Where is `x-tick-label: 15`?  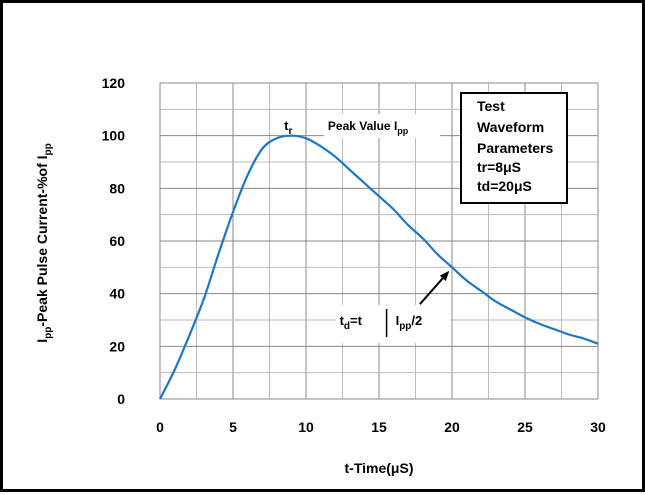
x-tick-label: 15 is located at coordinates (379, 427).